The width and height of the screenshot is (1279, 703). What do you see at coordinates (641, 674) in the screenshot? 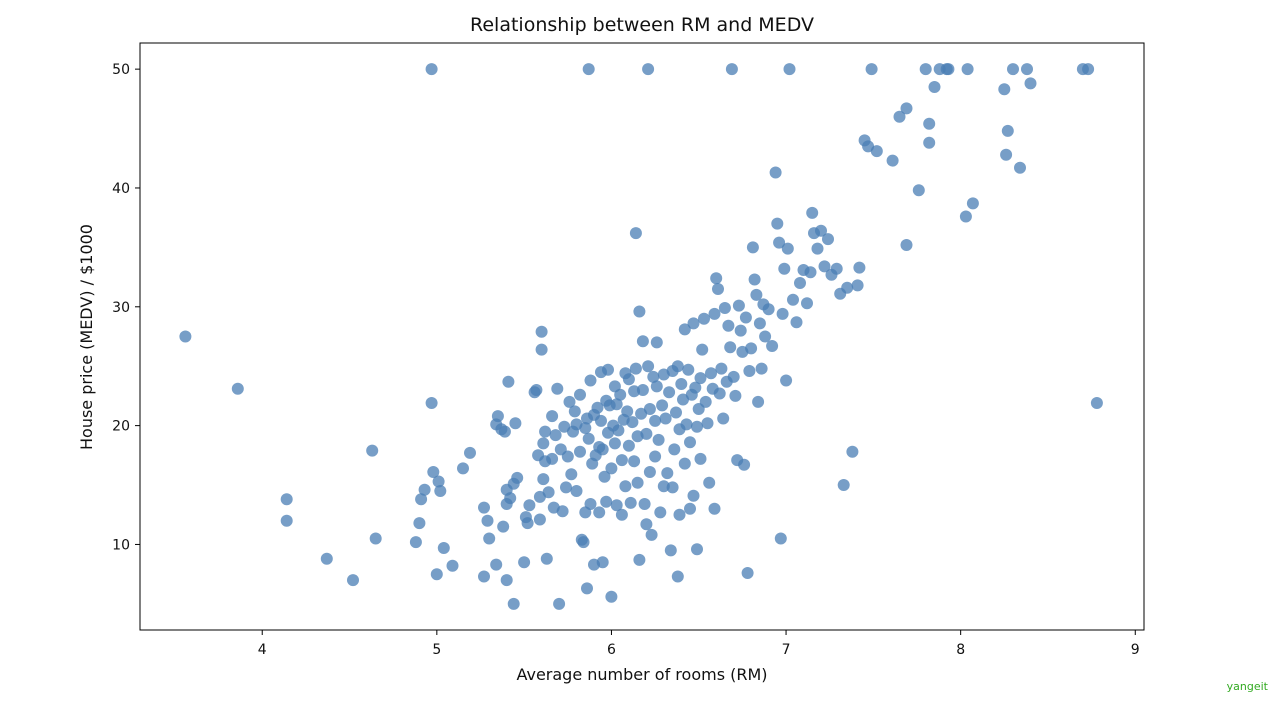
I see `x-axis-label: Average number of rooms (RM)` at bounding box center [641, 674].